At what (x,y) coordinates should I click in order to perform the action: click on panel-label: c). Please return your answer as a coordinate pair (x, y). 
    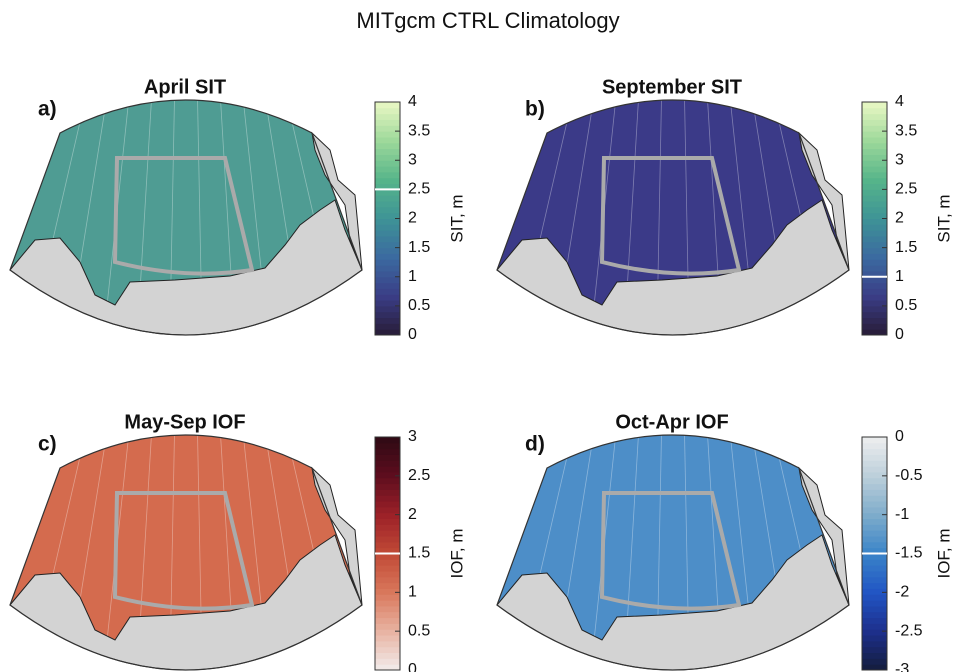
    Looking at the image, I should click on (47, 444).